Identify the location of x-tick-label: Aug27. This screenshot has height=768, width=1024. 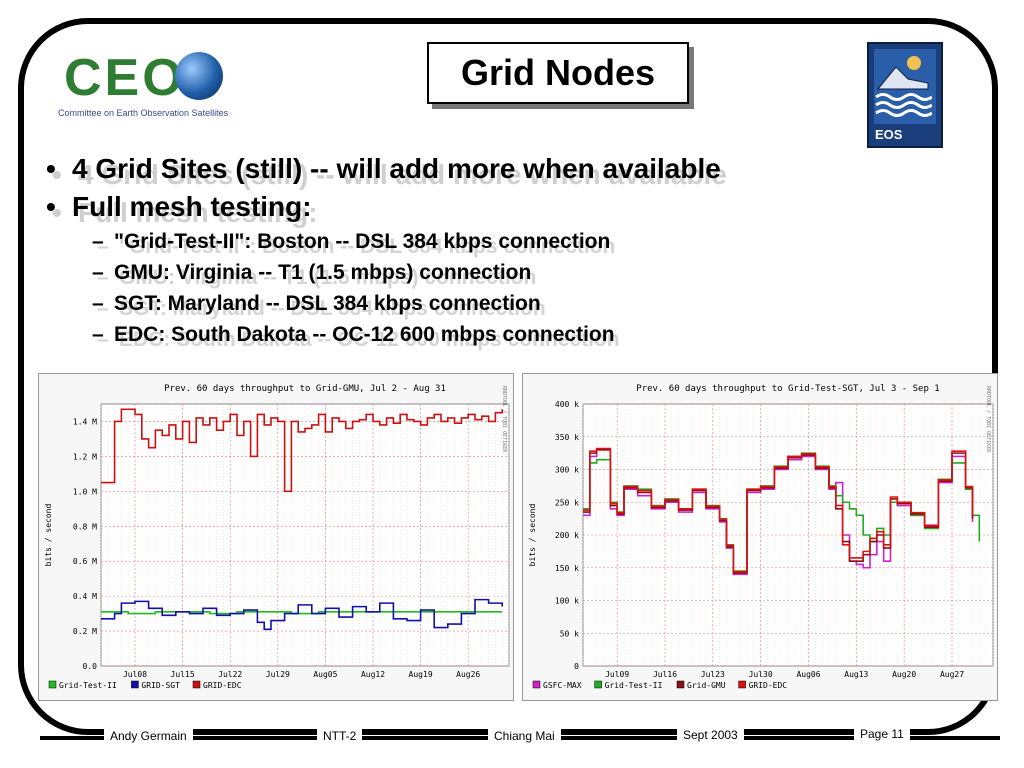
(952, 674).